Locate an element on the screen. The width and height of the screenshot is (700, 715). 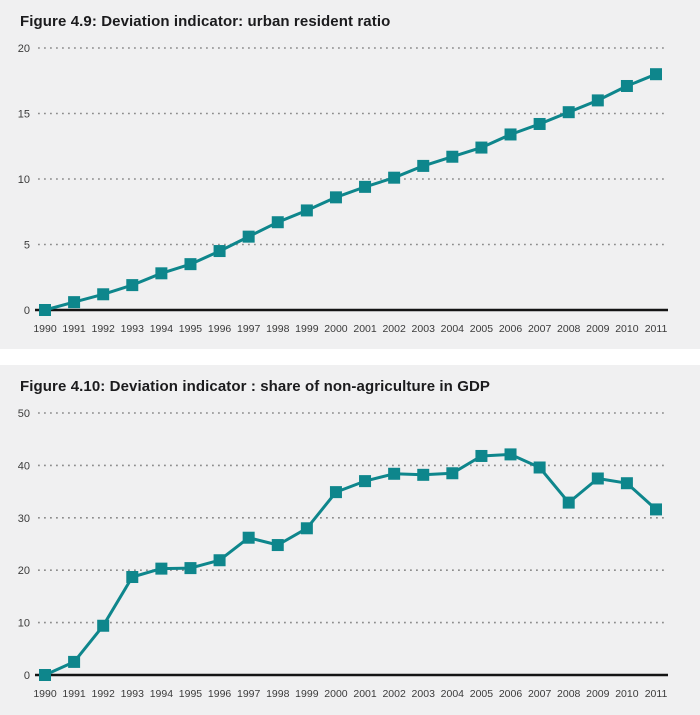
x-axis-tick-label-2011: 2011 is located at coordinates (656, 694).